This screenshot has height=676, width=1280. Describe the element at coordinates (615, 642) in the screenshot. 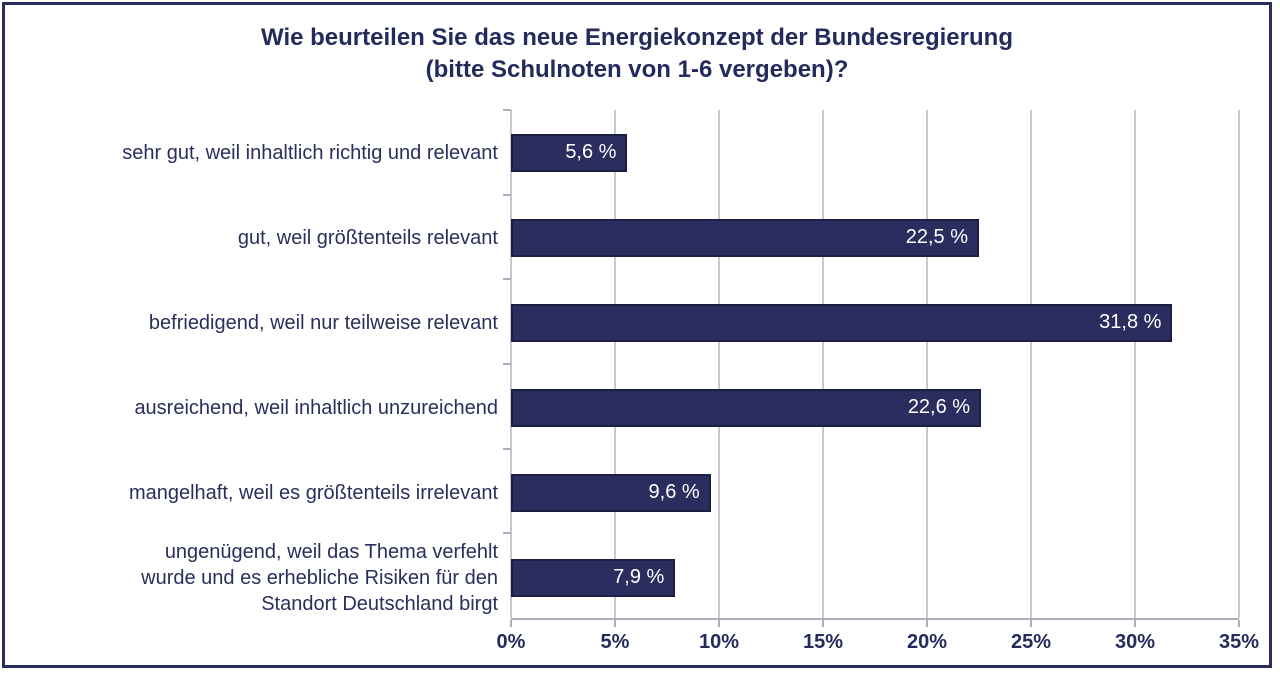

I see `x-axis-label: 5%` at that location.